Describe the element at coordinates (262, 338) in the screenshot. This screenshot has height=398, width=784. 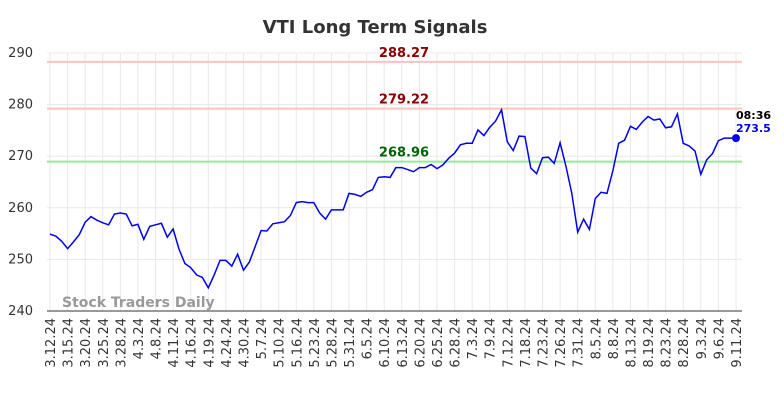
I see `x-tick-label: 5.7.24` at that location.